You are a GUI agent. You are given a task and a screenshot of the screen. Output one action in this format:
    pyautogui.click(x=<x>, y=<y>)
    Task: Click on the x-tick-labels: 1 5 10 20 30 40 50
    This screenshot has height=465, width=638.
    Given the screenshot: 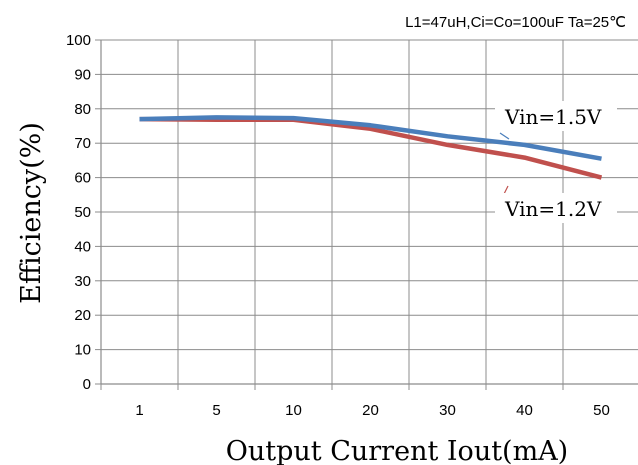 What is the action you would take?
    pyautogui.click(x=372, y=410)
    